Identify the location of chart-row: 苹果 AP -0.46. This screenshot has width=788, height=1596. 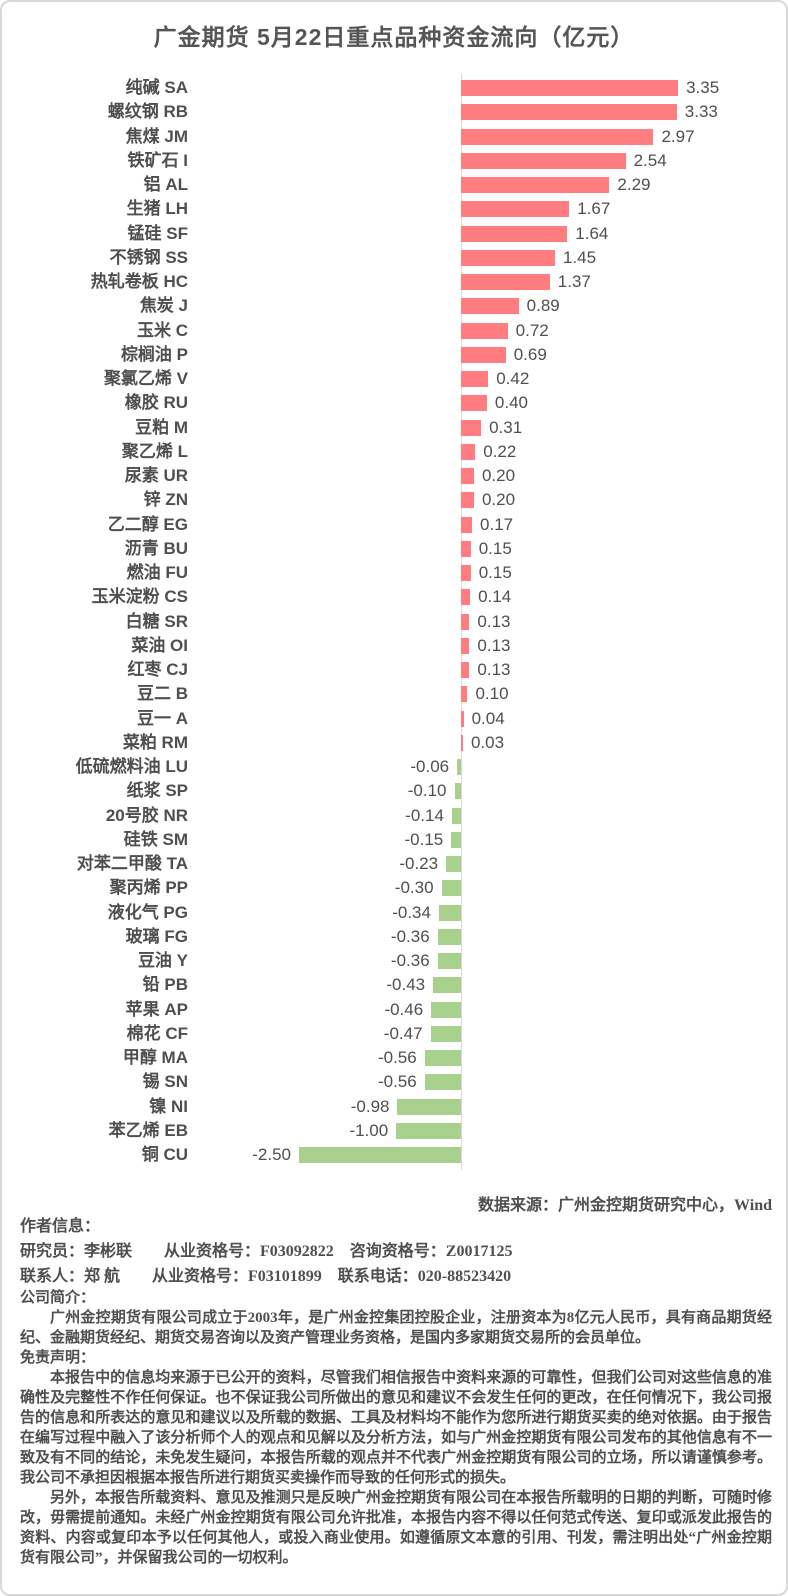
(394, 1010).